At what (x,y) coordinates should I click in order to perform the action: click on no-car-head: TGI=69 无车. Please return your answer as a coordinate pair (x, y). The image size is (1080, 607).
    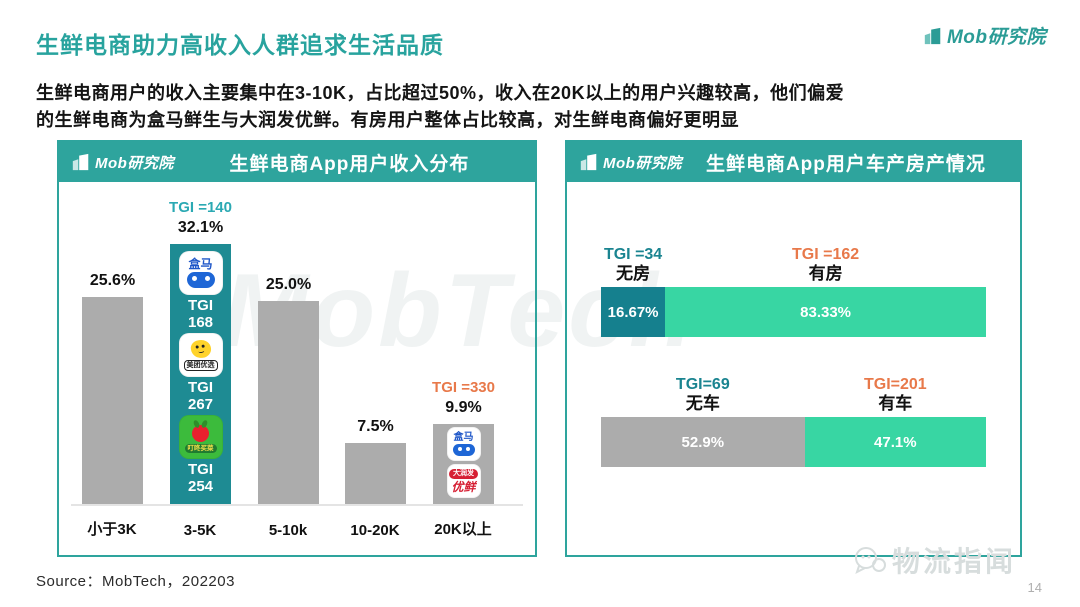
    Looking at the image, I should click on (703, 395).